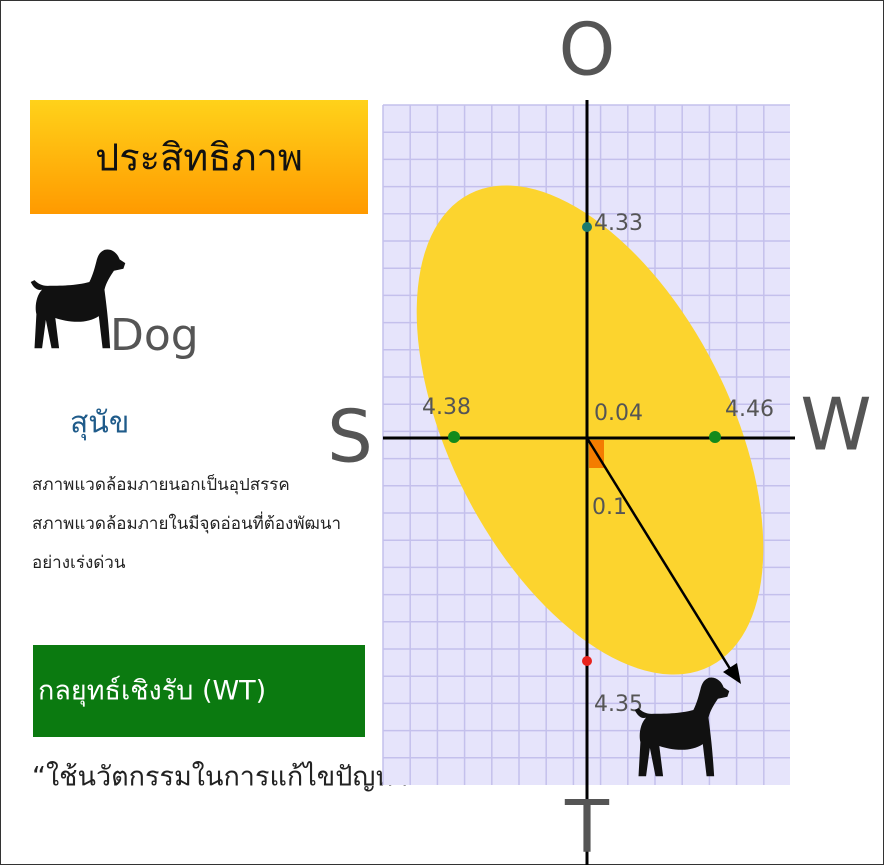  What do you see at coordinates (732, 673) in the screenshot?
I see `arrow-head` at bounding box center [732, 673].